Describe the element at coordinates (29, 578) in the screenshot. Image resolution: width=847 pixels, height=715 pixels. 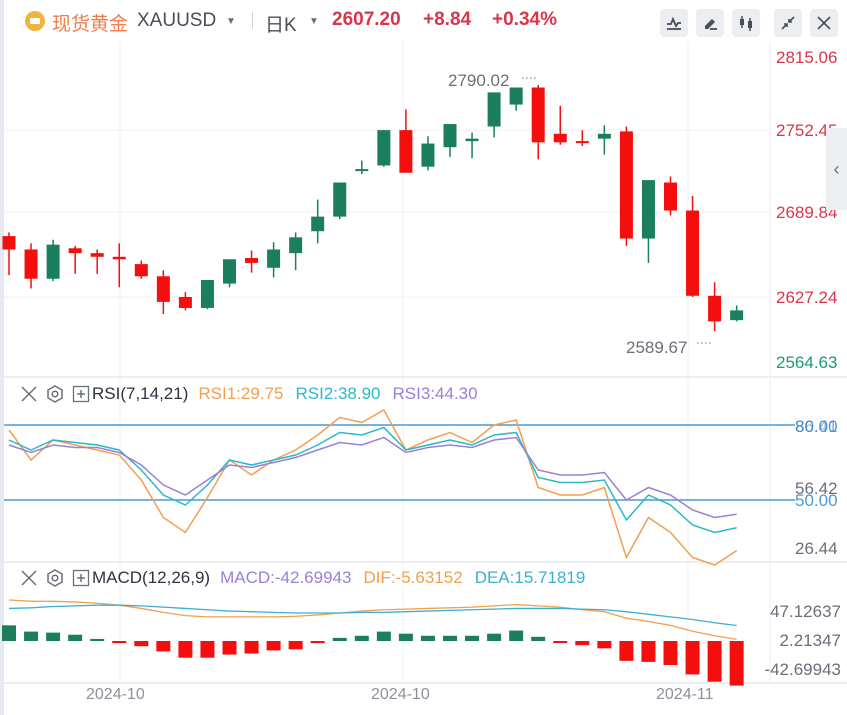
I see `macd-close-icon` at that location.